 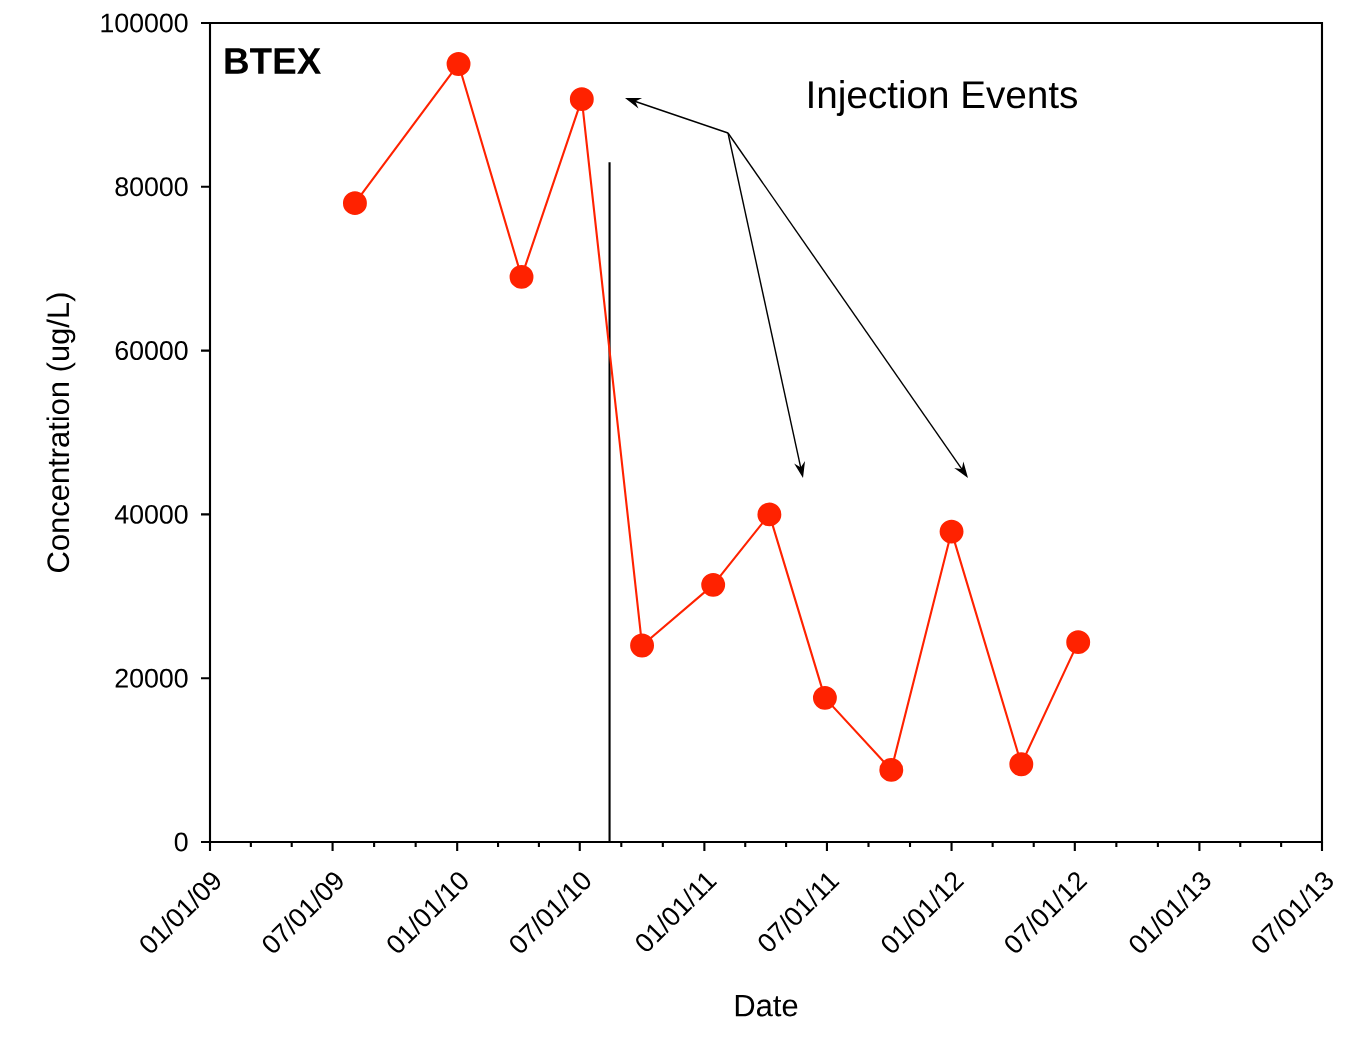 What do you see at coordinates (151, 351) in the screenshot?
I see `y-tick-label: 60000` at bounding box center [151, 351].